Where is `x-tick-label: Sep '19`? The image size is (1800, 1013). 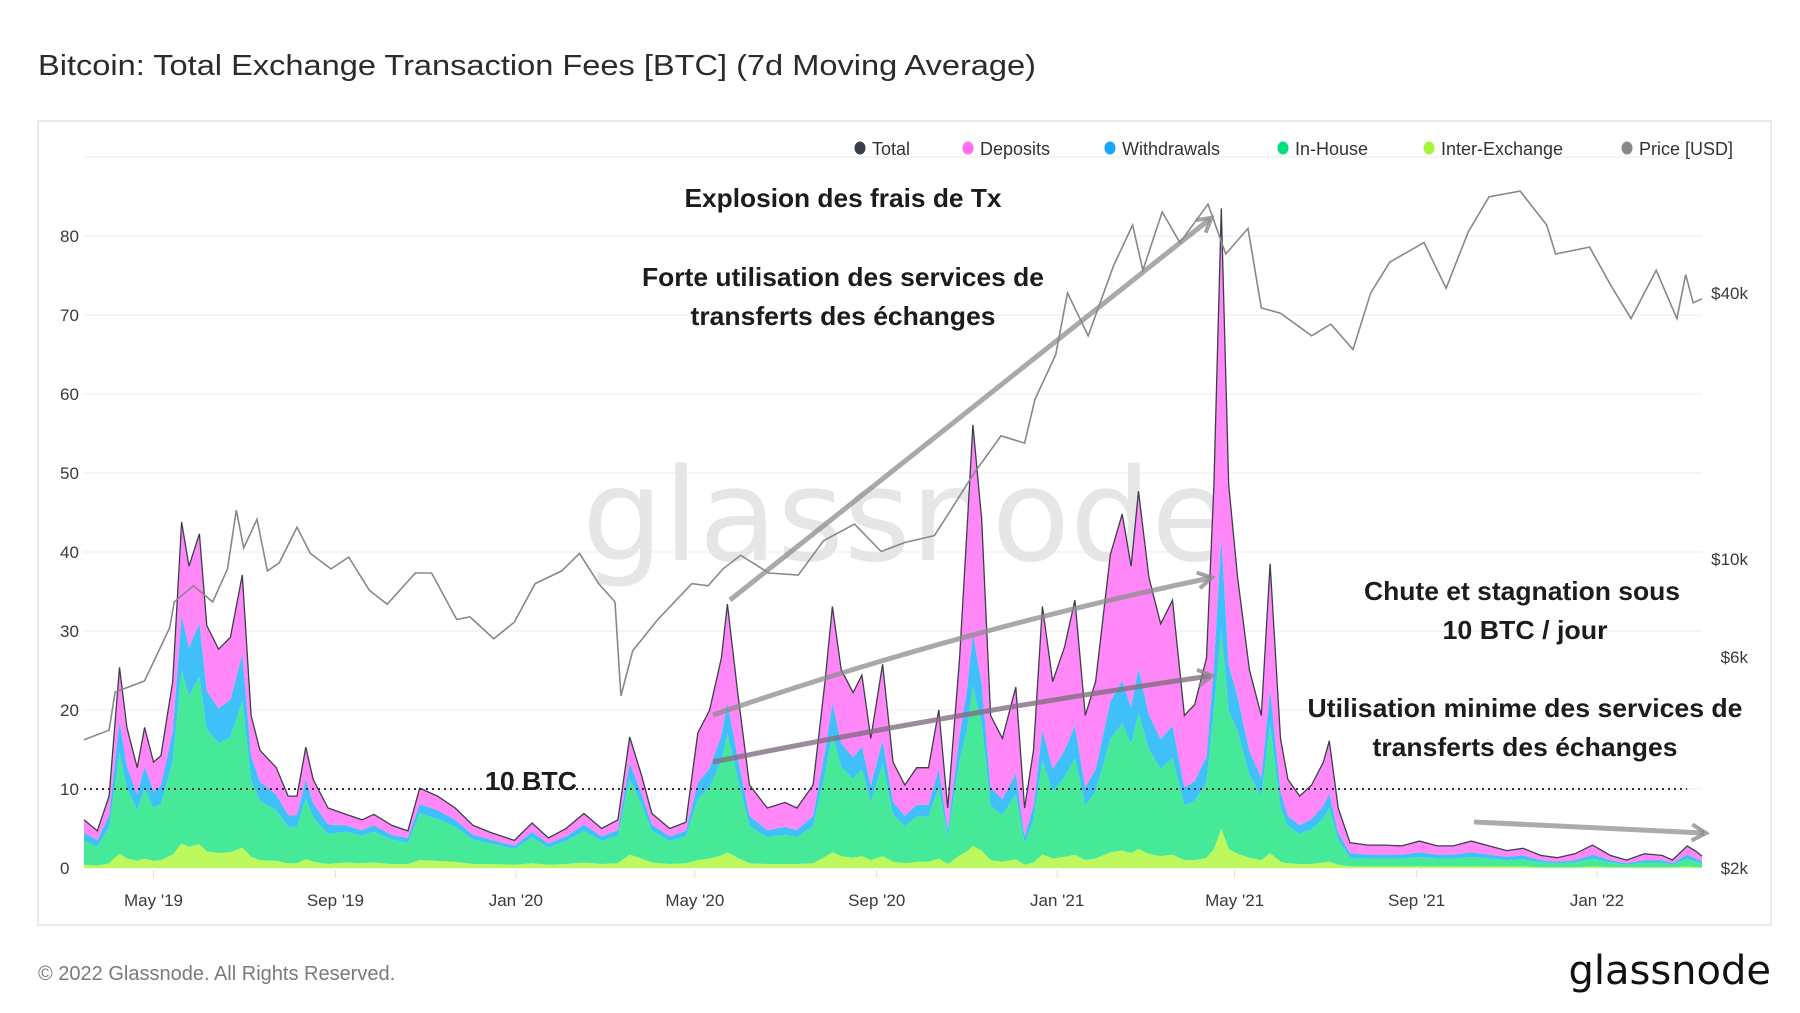 x-tick-label: Sep '19 is located at coordinates (335, 900).